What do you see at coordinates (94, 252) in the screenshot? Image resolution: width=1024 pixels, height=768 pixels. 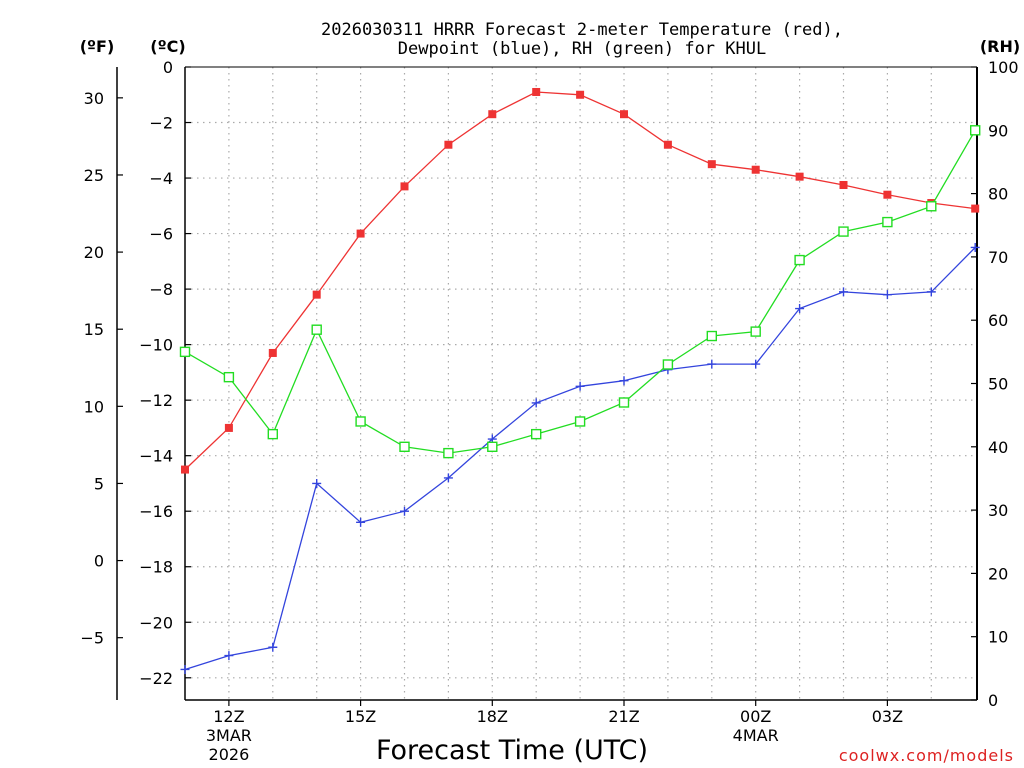 I see `fahrenheit-tick-label: 20` at bounding box center [94, 252].